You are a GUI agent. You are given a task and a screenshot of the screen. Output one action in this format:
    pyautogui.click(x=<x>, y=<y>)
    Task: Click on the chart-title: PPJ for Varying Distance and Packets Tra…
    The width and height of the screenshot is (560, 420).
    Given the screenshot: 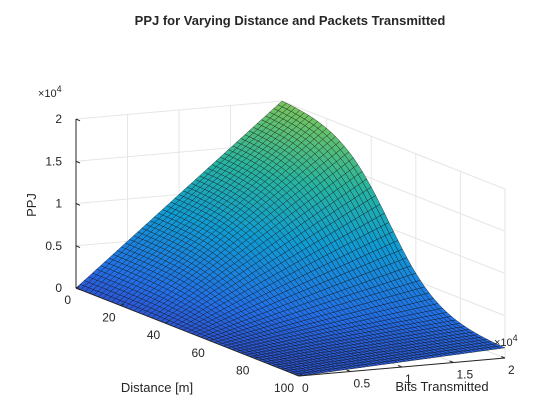 What is the action you would take?
    pyautogui.click(x=290, y=20)
    